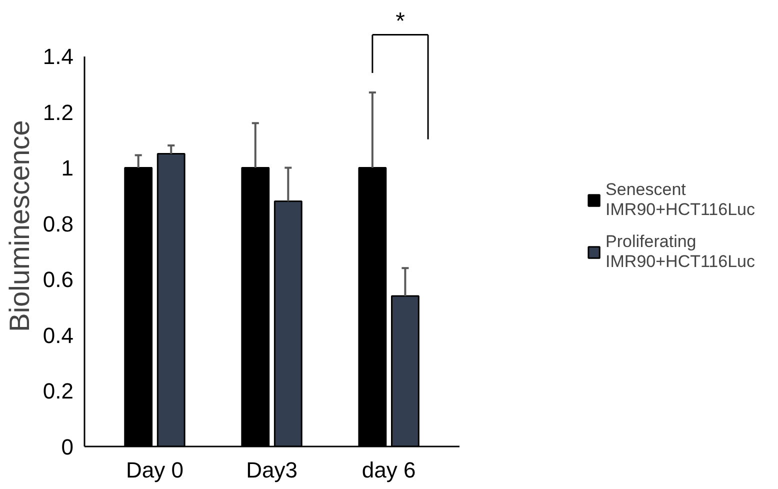  I want to click on legend-label: Senescent IMR90+HCT116Luc, so click(680, 200).